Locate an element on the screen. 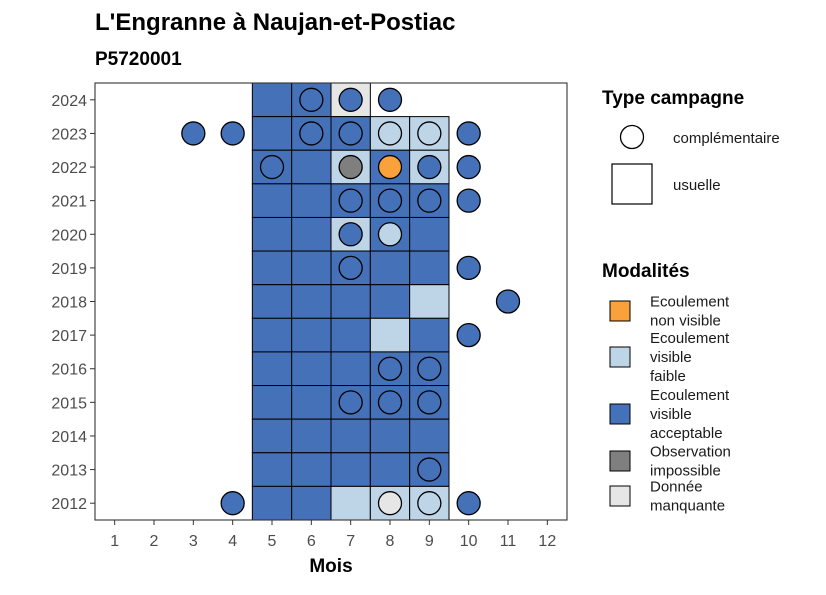 Image resolution: width=826 pixels, height=595 pixels. y-tick-label: 2018 is located at coordinates (69, 303).